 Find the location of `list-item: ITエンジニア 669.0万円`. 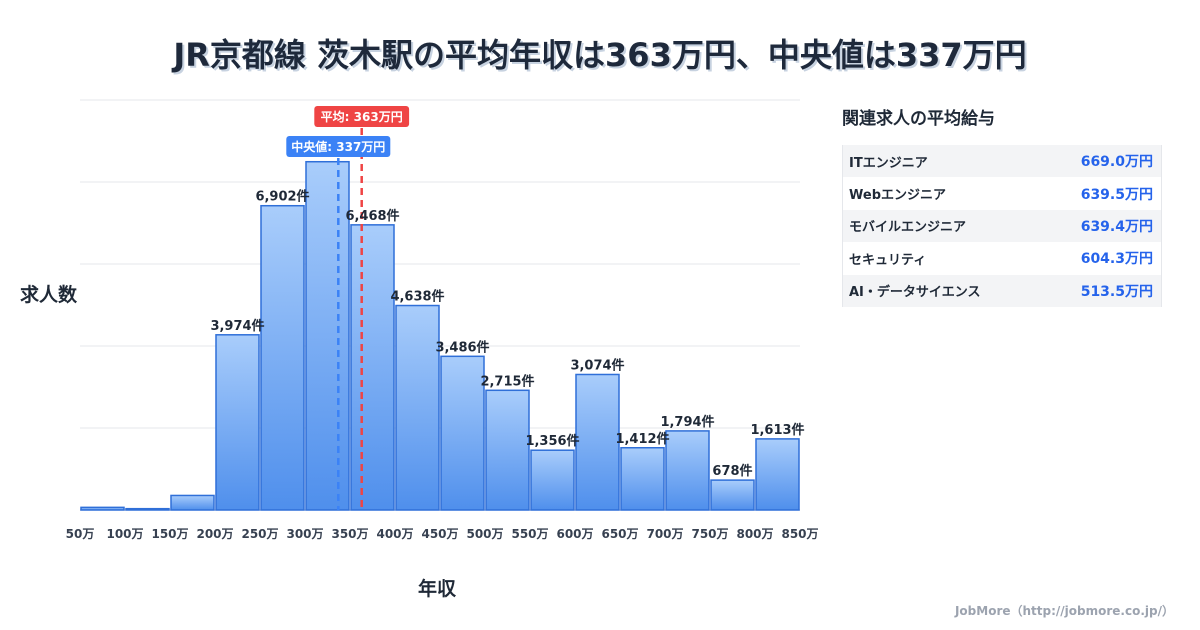

list-item: ITエンジニア 669.0万円 is located at coordinates (1002, 161).